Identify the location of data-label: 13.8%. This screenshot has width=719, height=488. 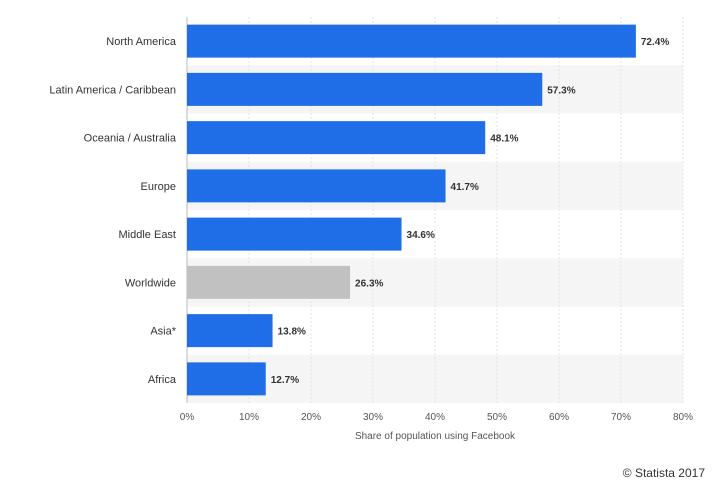
(292, 332).